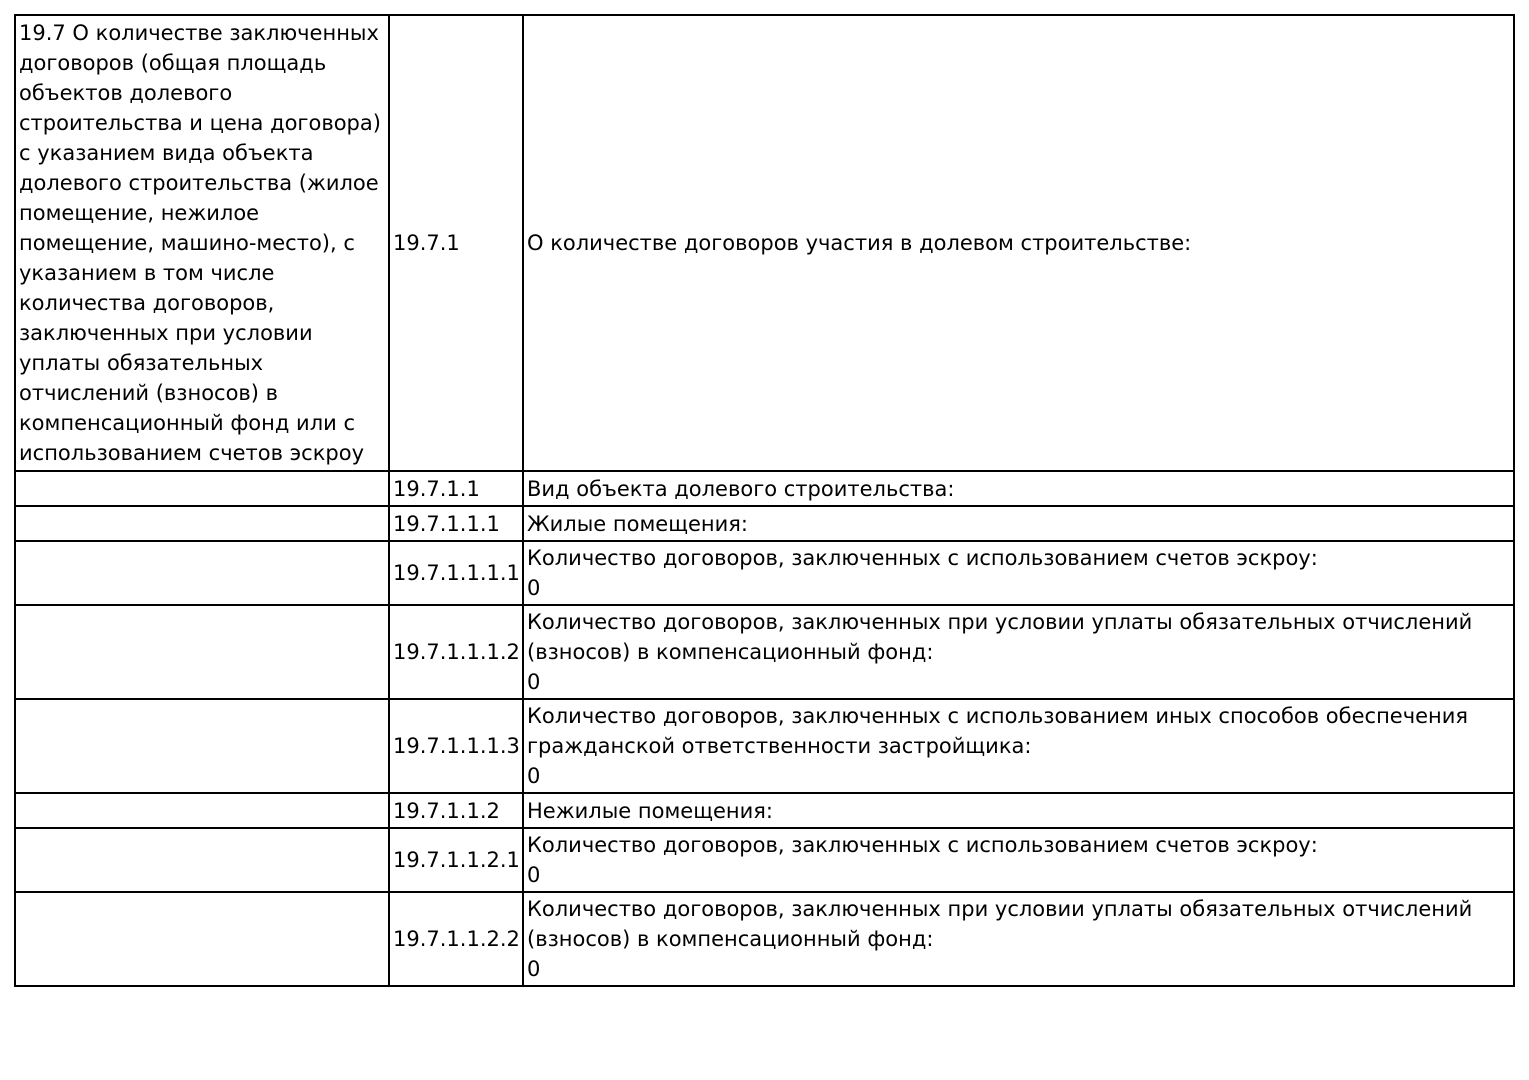 Image resolution: width=1529 pixels, height=1080 pixels. Describe the element at coordinates (1018, 488) in the screenshot. I see `item-label-cell: Вид объекта долевого строительства:` at that location.